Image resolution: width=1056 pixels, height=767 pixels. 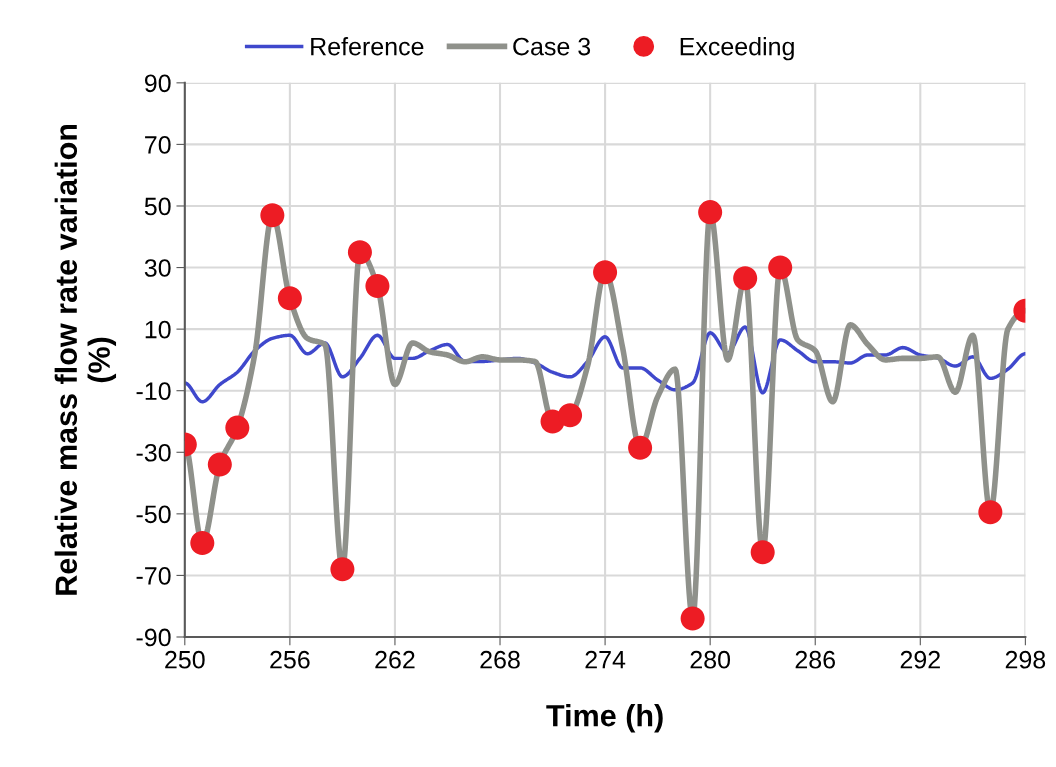 I want to click on y-tick-label: 90, so click(x=157, y=83).